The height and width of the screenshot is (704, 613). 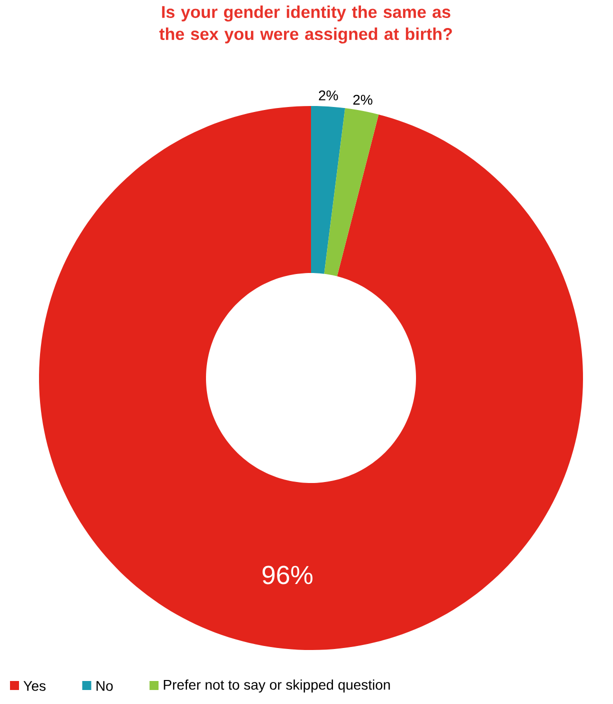 I want to click on chart-title: Is your gender identity the same as the sex you were assigned at birth?, so click(x=305, y=25).